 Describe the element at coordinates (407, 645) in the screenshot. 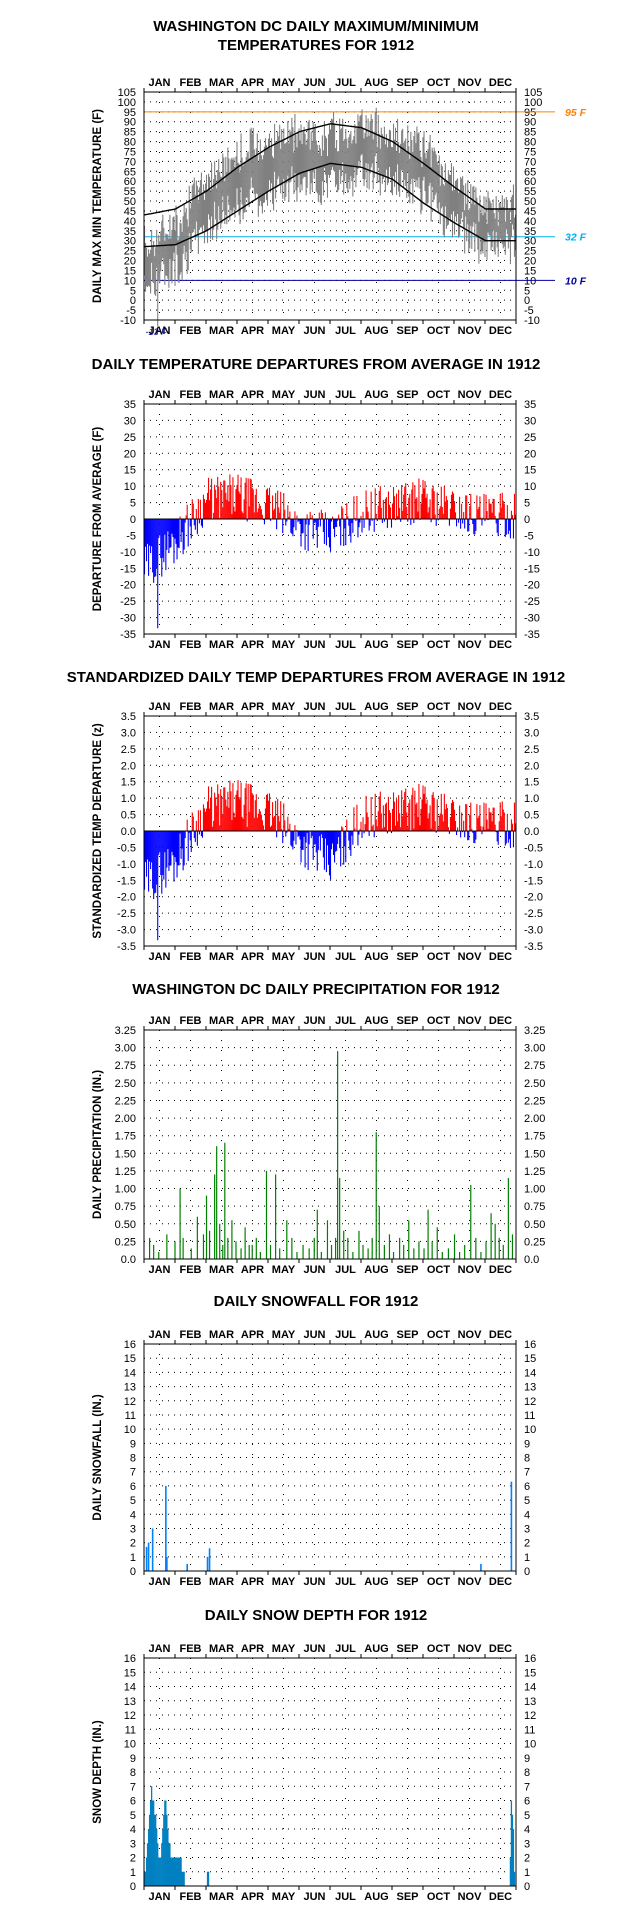

I see `bottom-month-label-sep: SEP` at that location.